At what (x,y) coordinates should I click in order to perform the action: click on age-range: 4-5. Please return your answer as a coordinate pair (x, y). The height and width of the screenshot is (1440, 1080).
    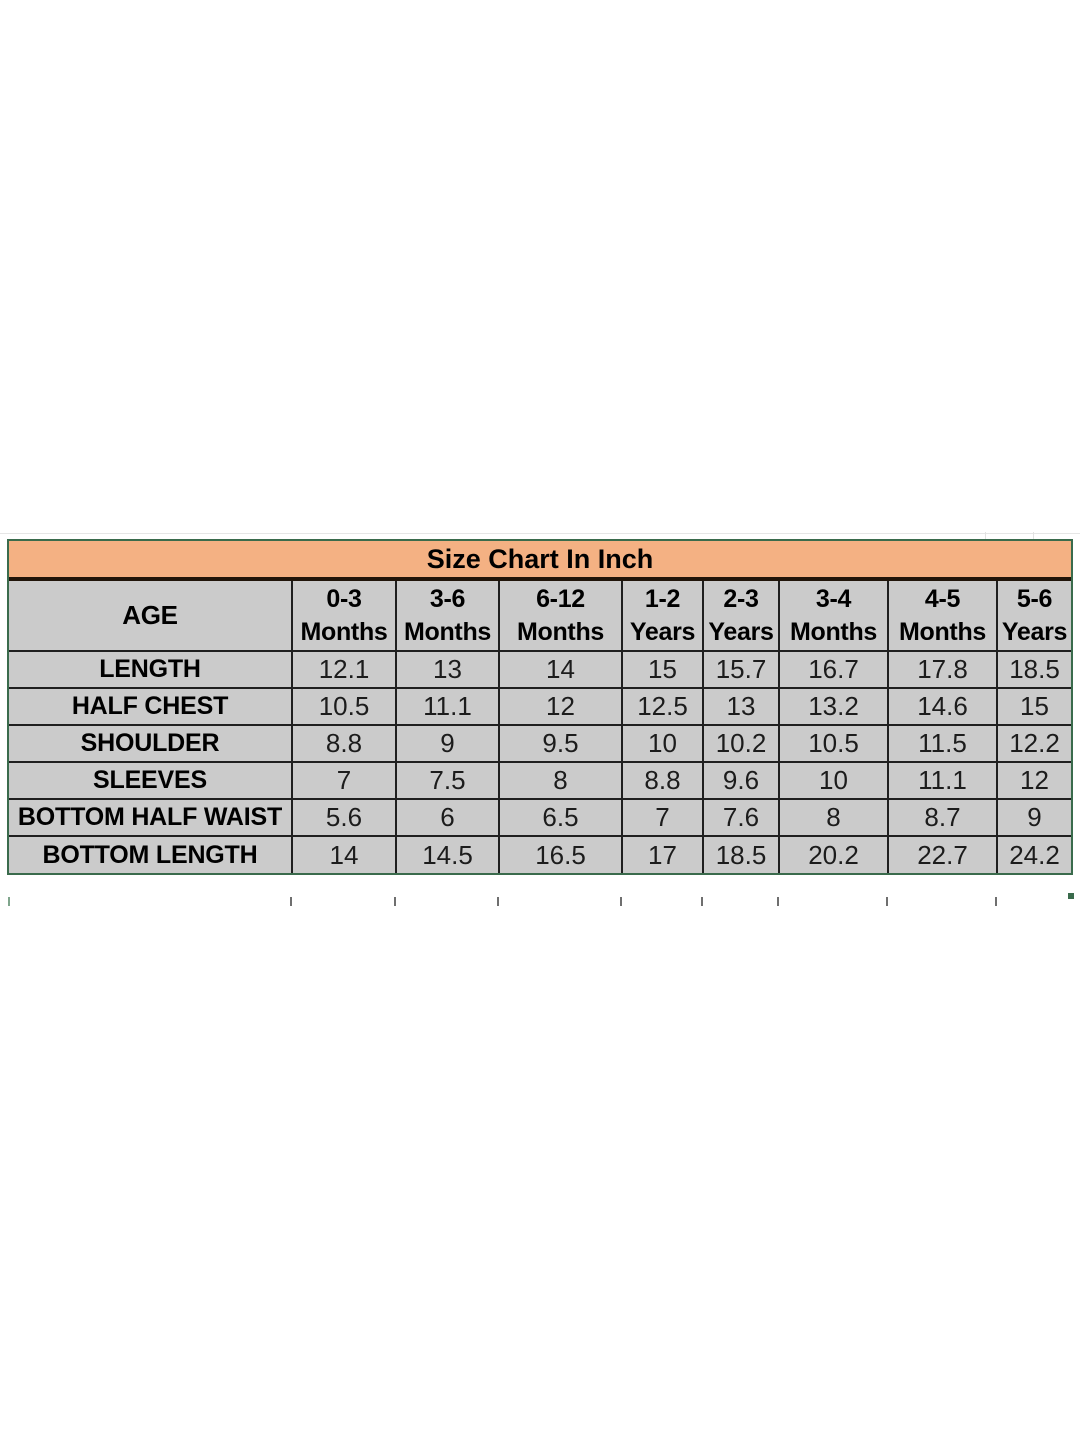
    Looking at the image, I should click on (942, 598).